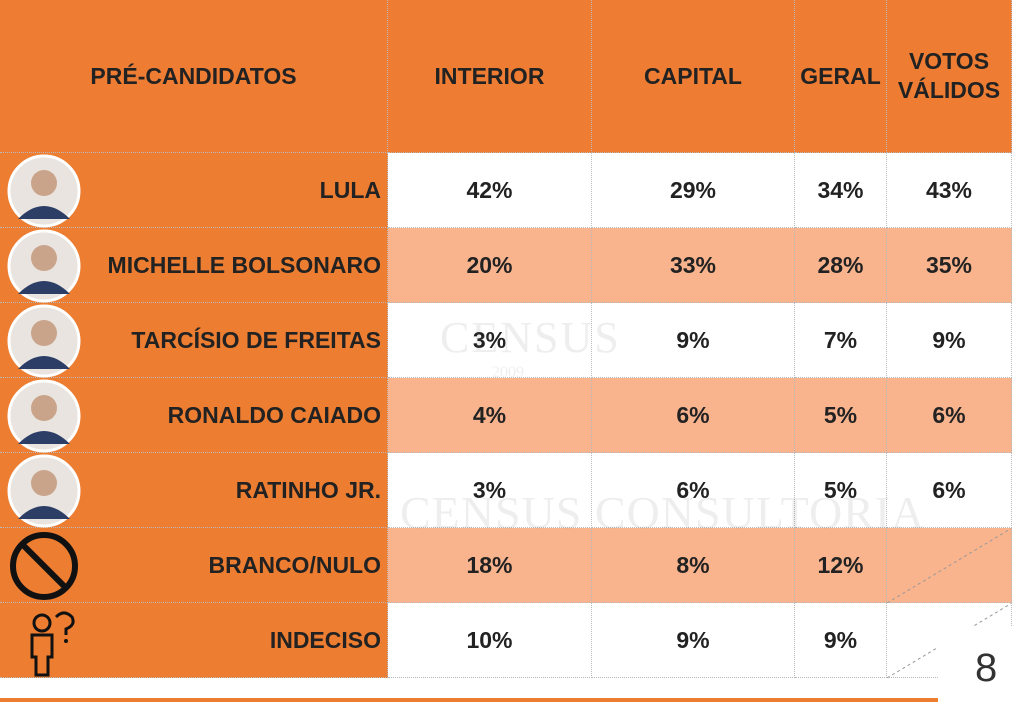 The width and height of the screenshot is (1015, 716). Describe the element at coordinates (693, 190) in the screenshot. I see `value-cell: 29%` at that location.